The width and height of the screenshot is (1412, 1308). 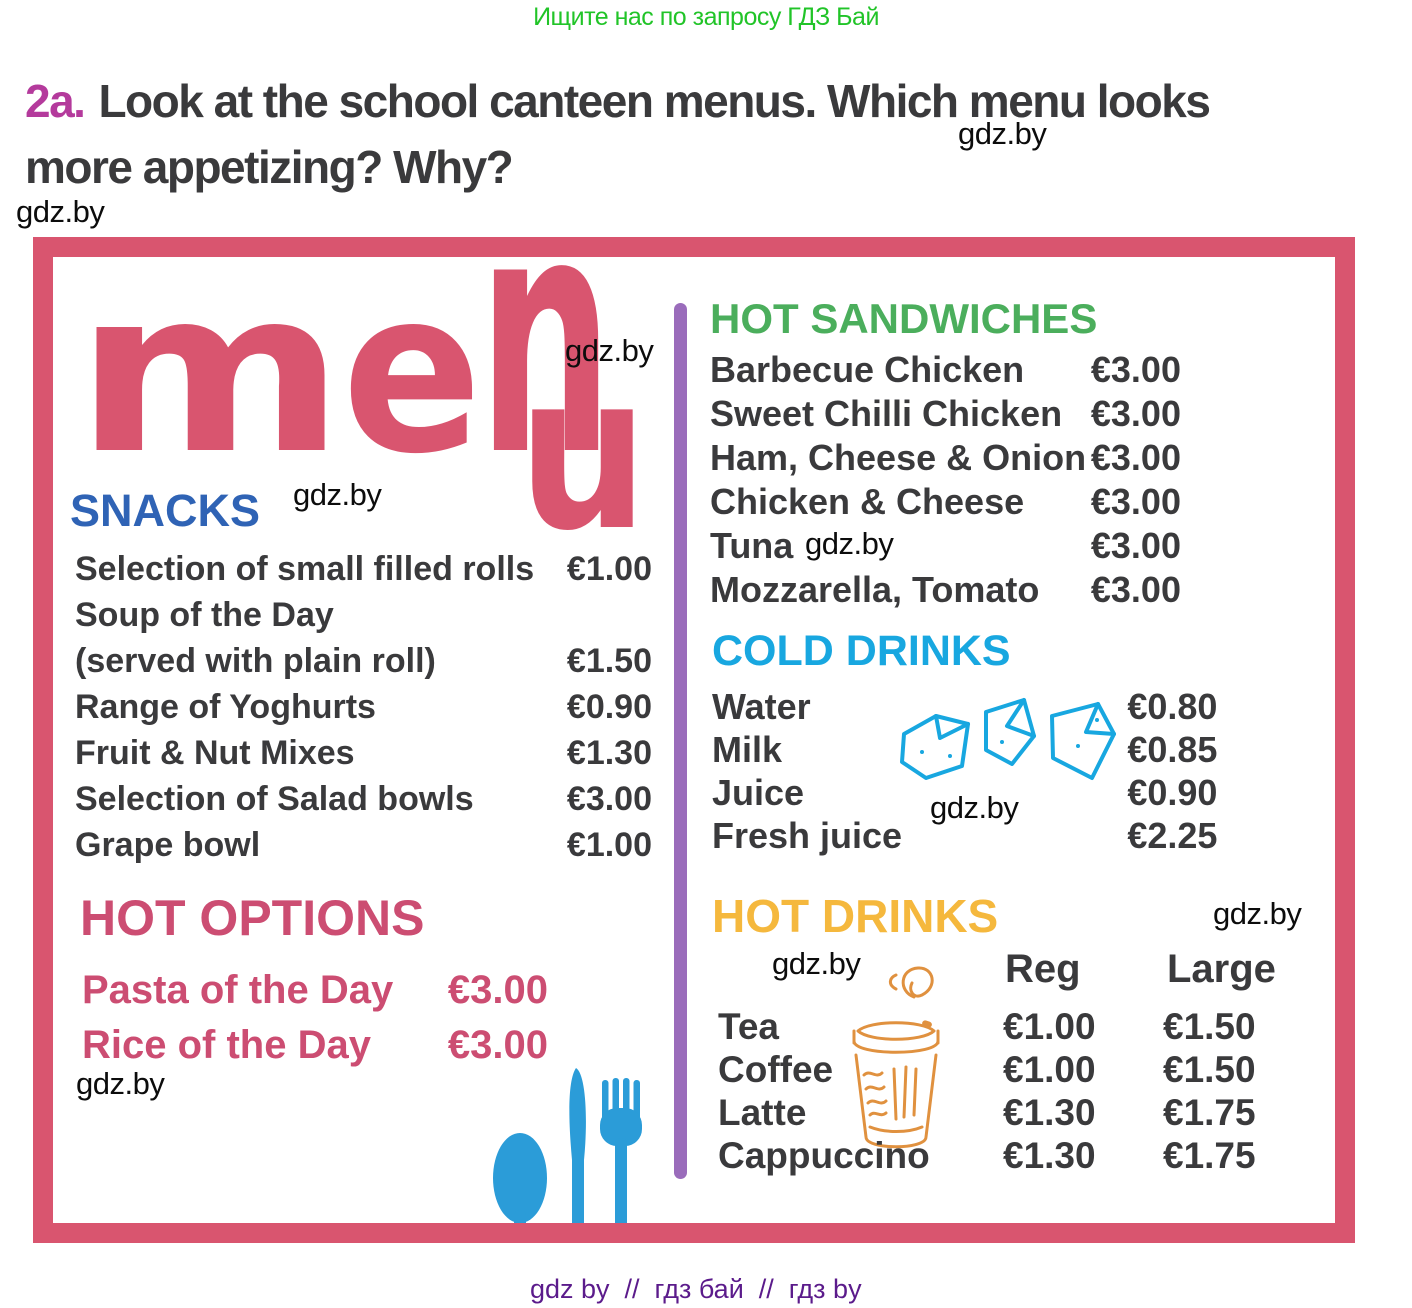 I want to click on menu-item-row: (served with plain roll) €1.50, so click(x=363, y=661).